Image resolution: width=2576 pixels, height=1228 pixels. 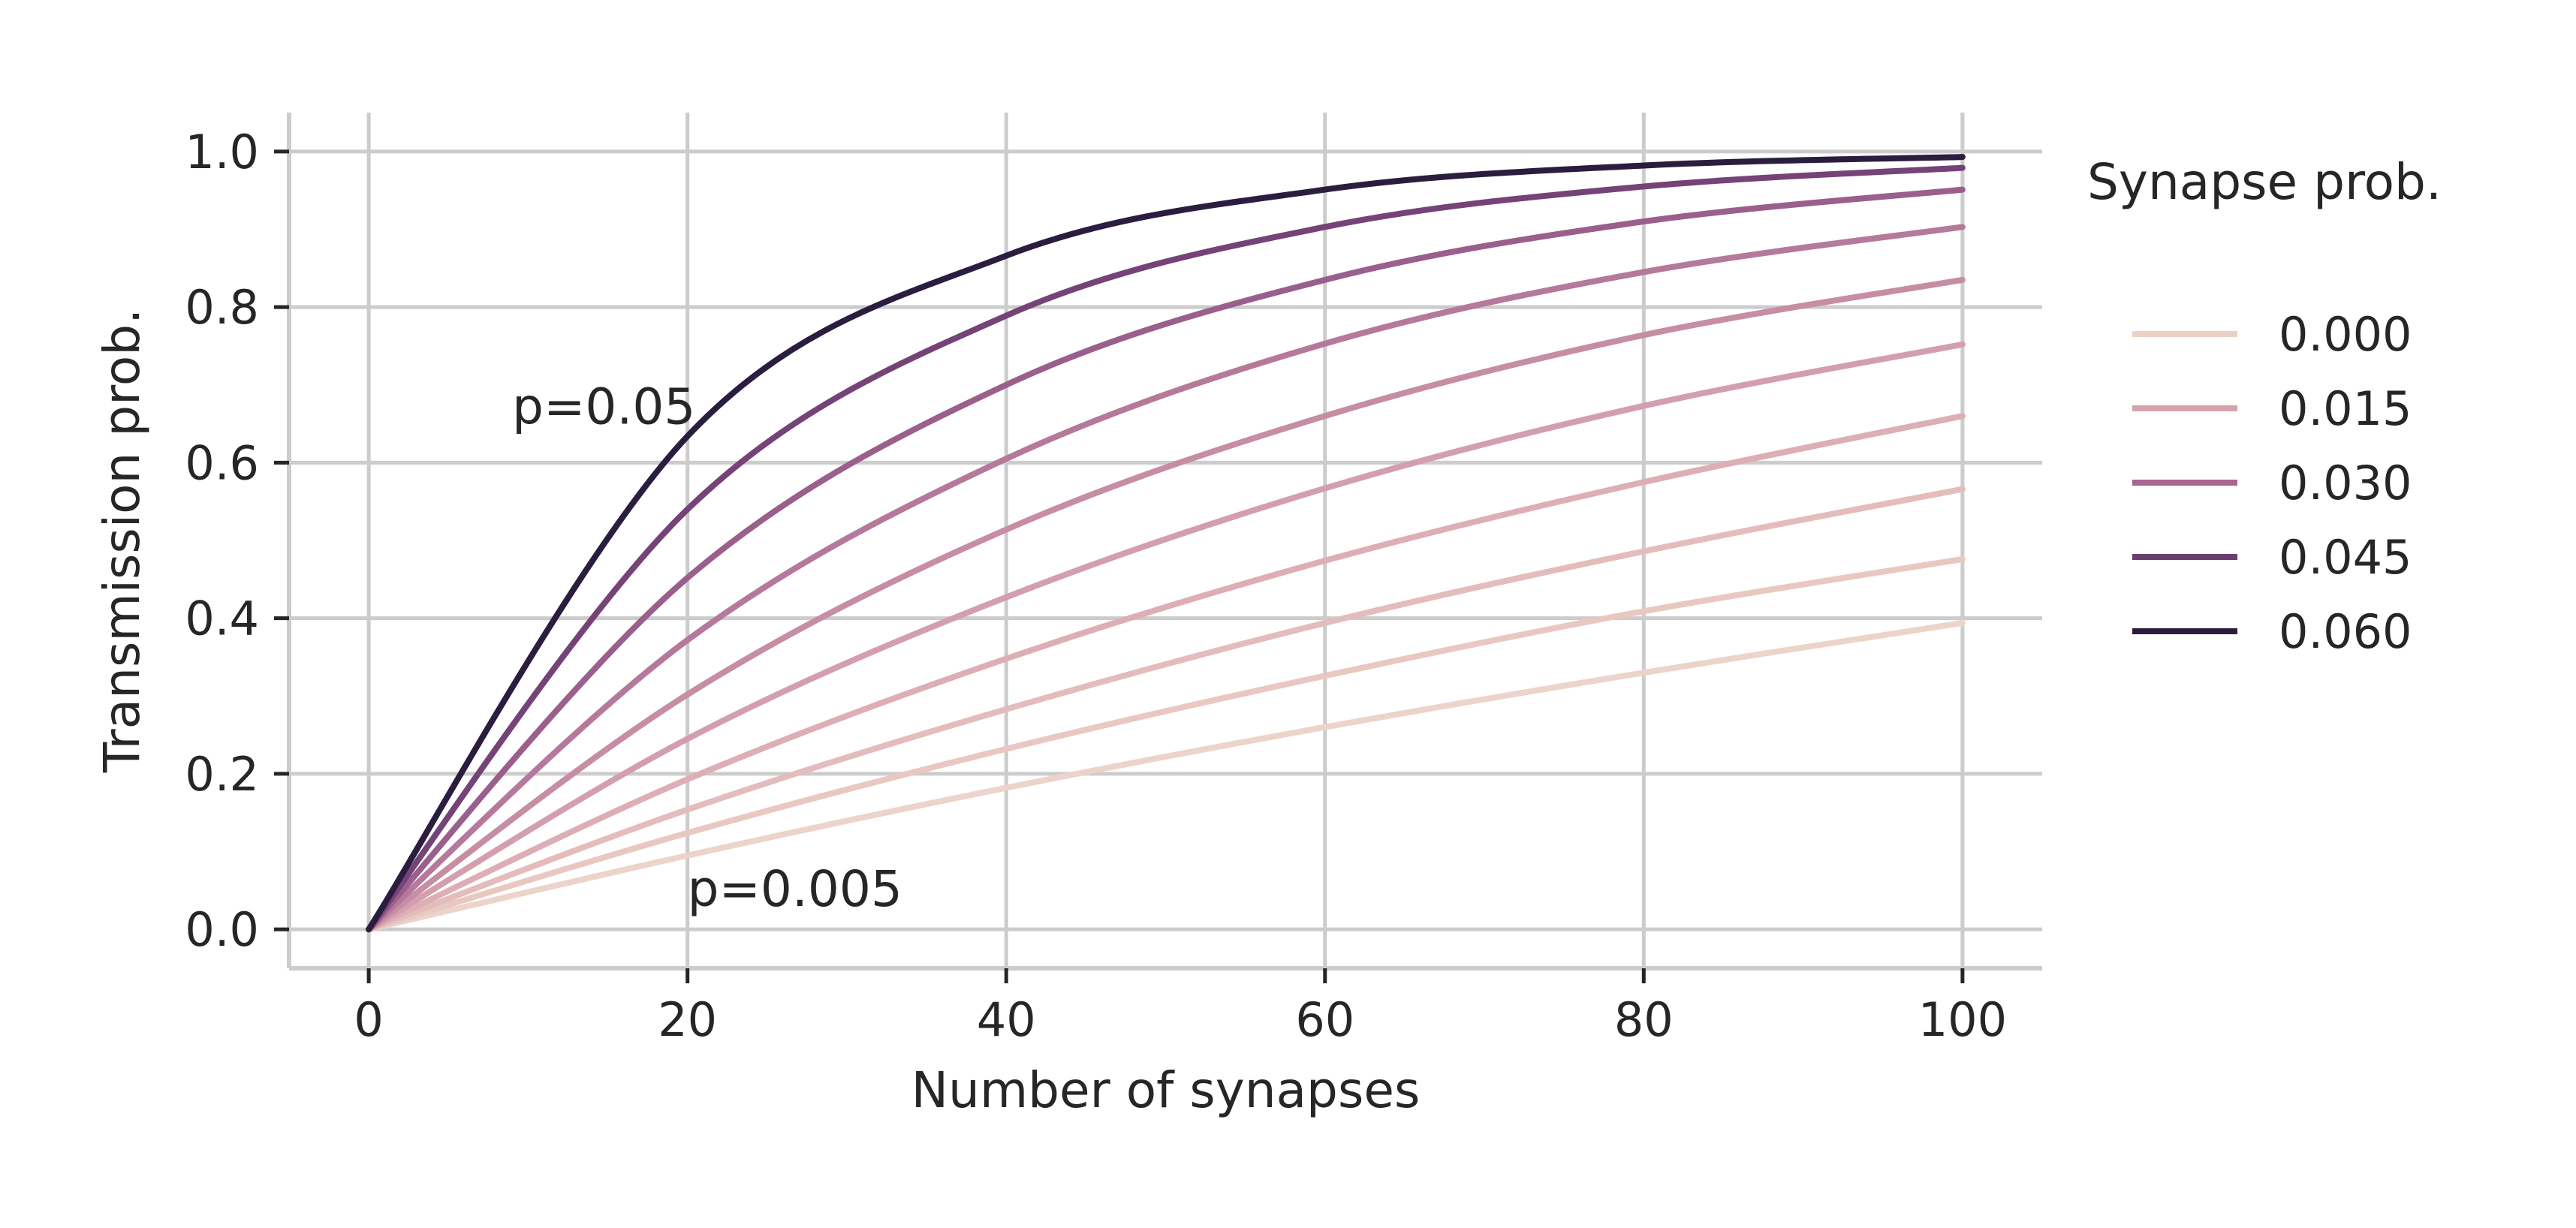 I want to click on y-tick-label: 0.2, so click(x=222, y=774).